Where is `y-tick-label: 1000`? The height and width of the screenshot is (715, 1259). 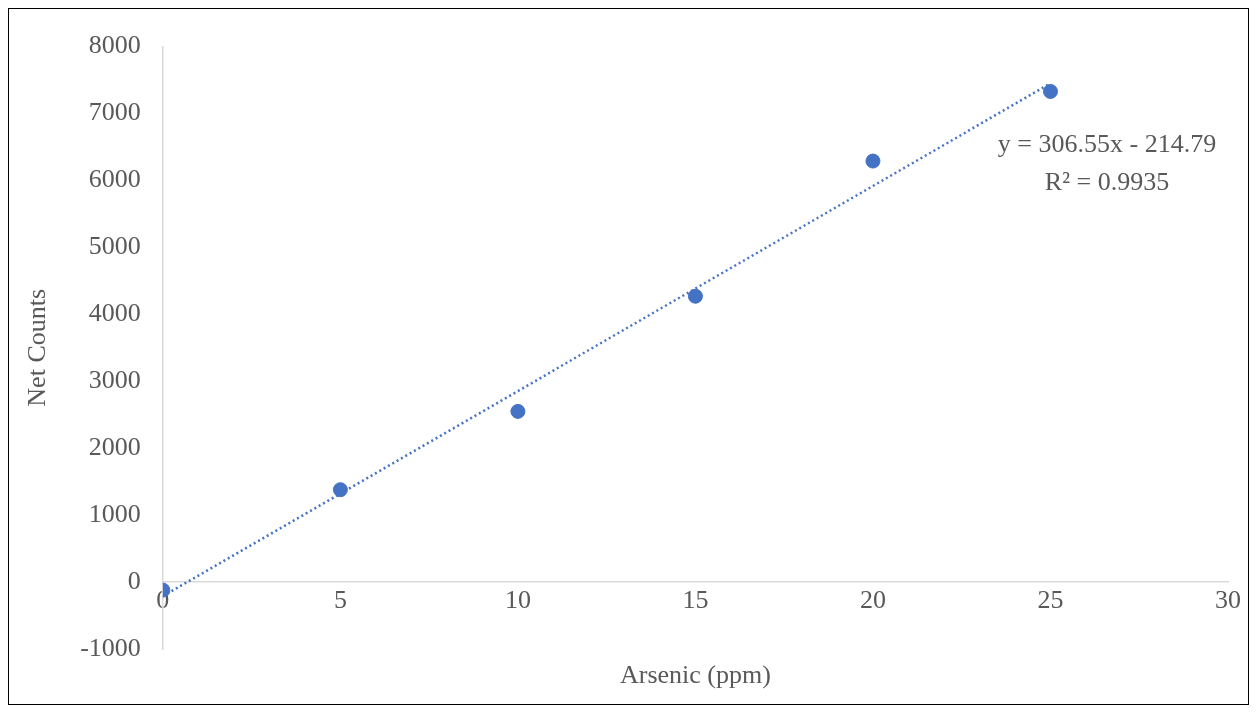 y-tick-label: 1000 is located at coordinates (114, 513).